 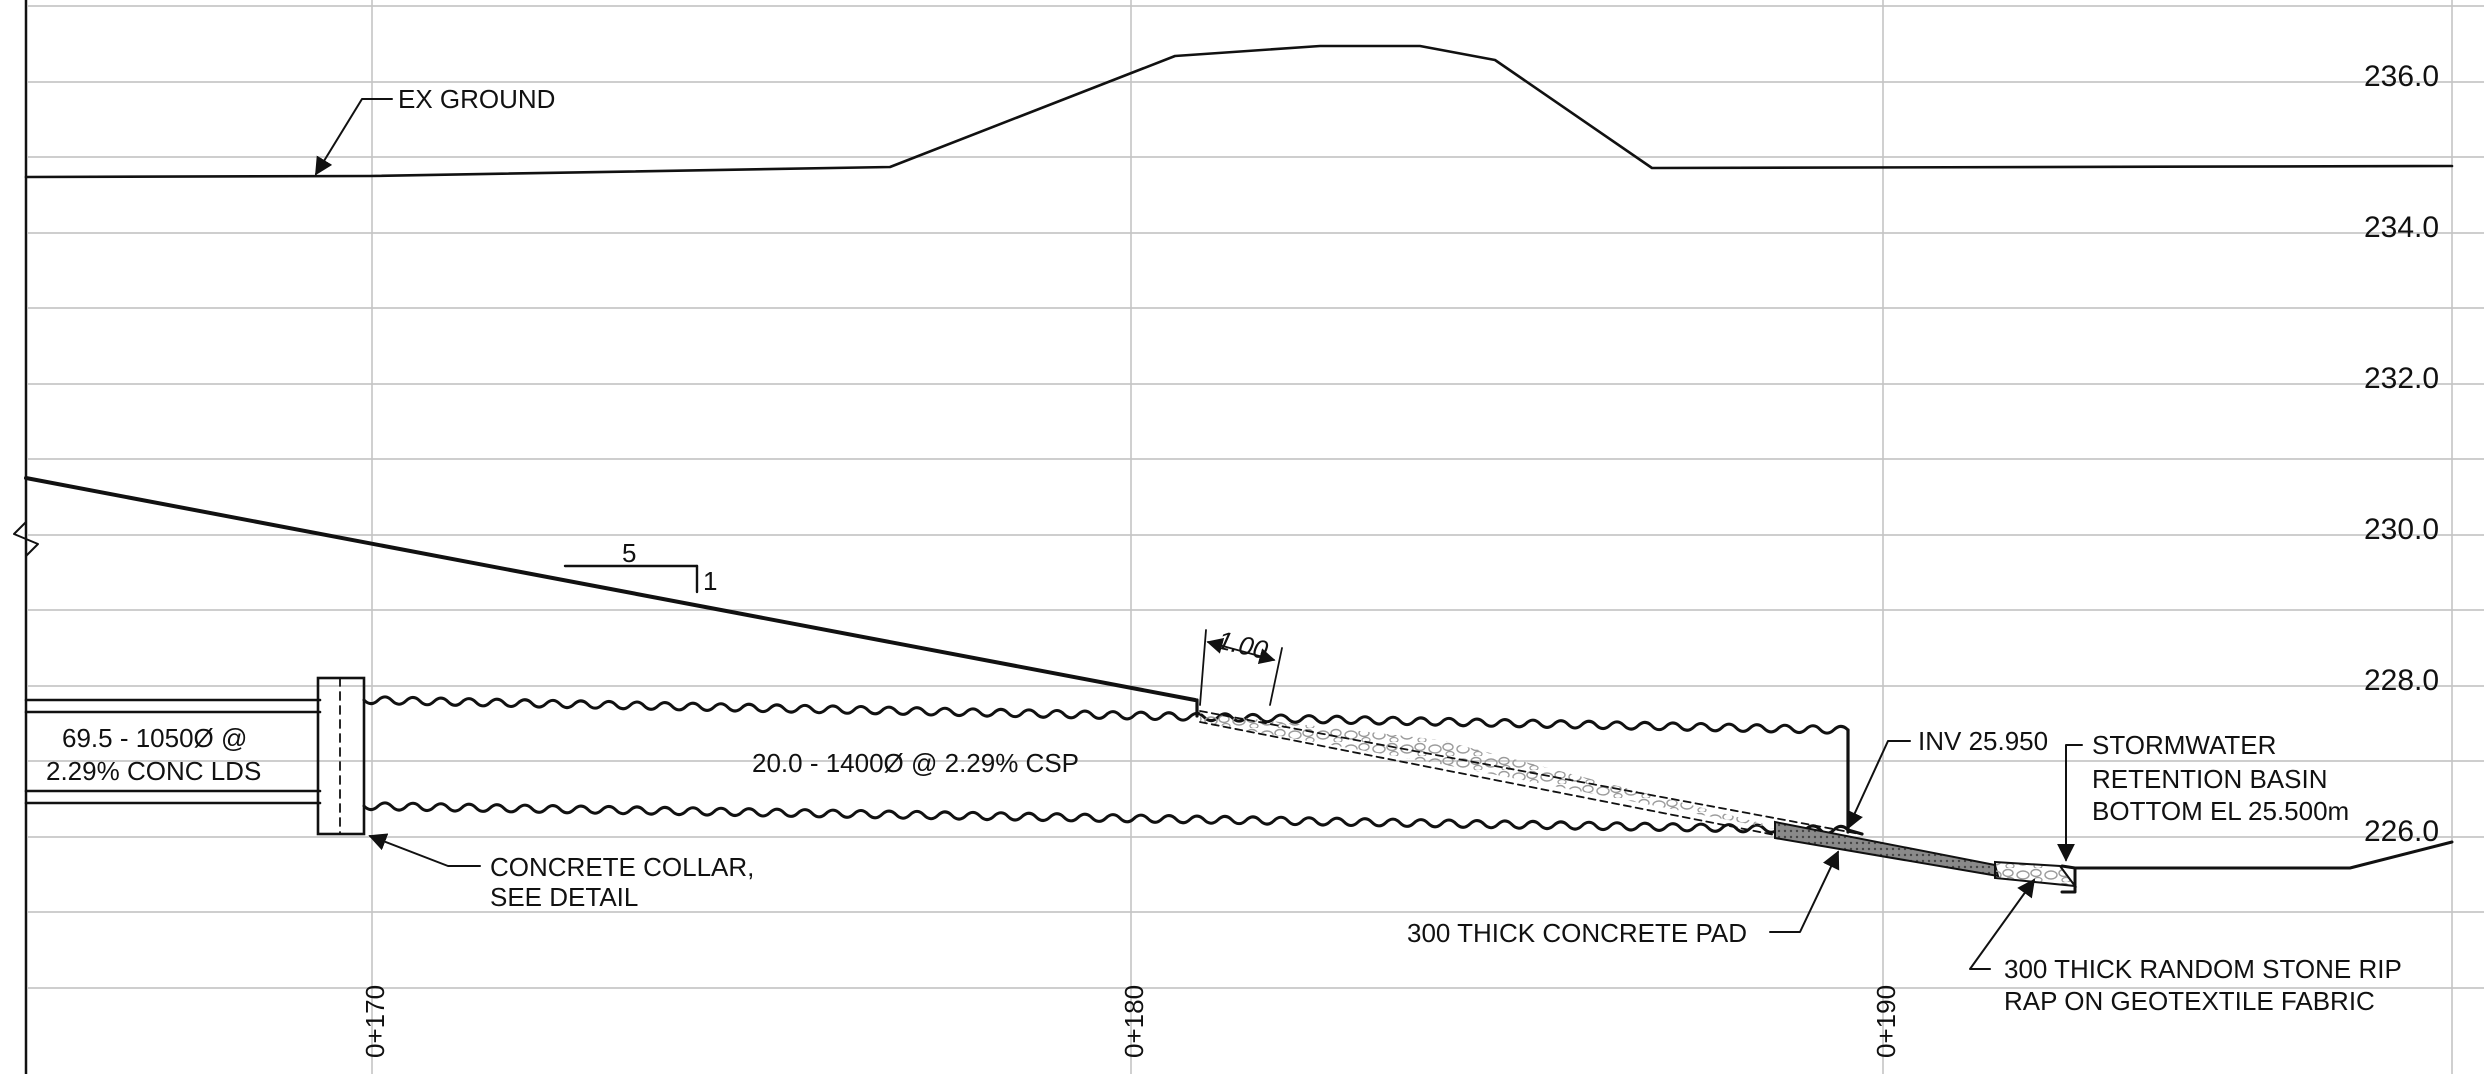 What do you see at coordinates (26, 539) in the screenshot?
I see `break-line-icon` at bounding box center [26, 539].